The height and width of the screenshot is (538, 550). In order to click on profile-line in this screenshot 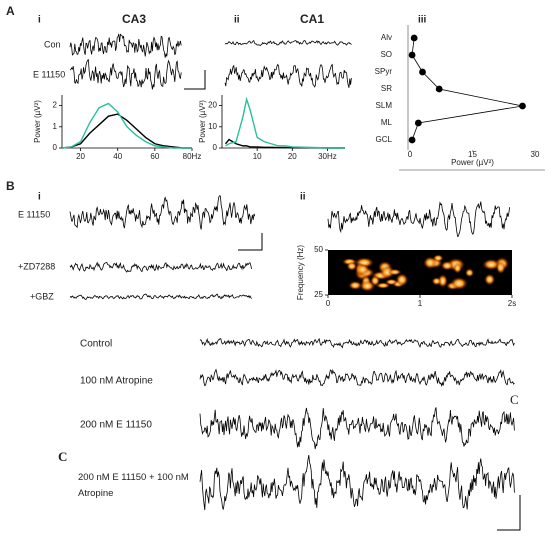, I will do `click(467, 89)`.